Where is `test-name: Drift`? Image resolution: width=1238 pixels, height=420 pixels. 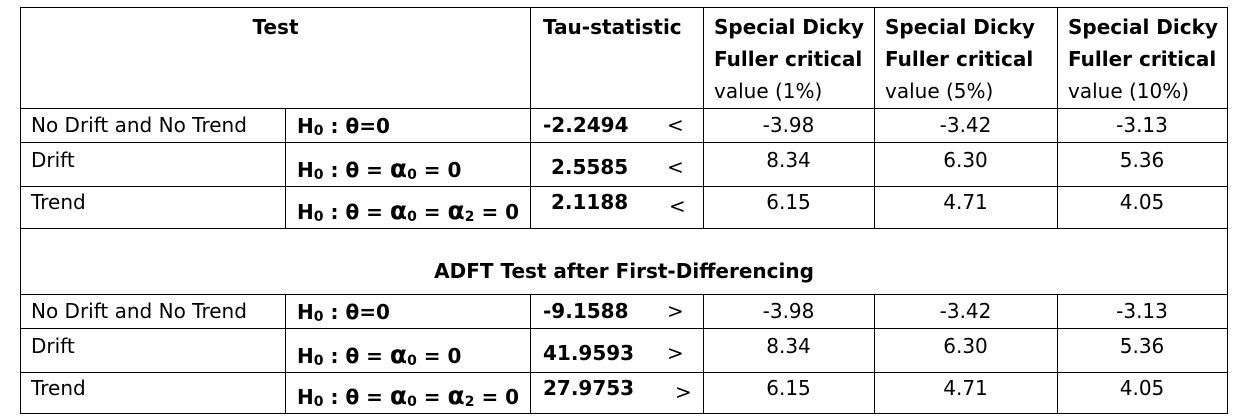 test-name: Drift is located at coordinates (53, 346).